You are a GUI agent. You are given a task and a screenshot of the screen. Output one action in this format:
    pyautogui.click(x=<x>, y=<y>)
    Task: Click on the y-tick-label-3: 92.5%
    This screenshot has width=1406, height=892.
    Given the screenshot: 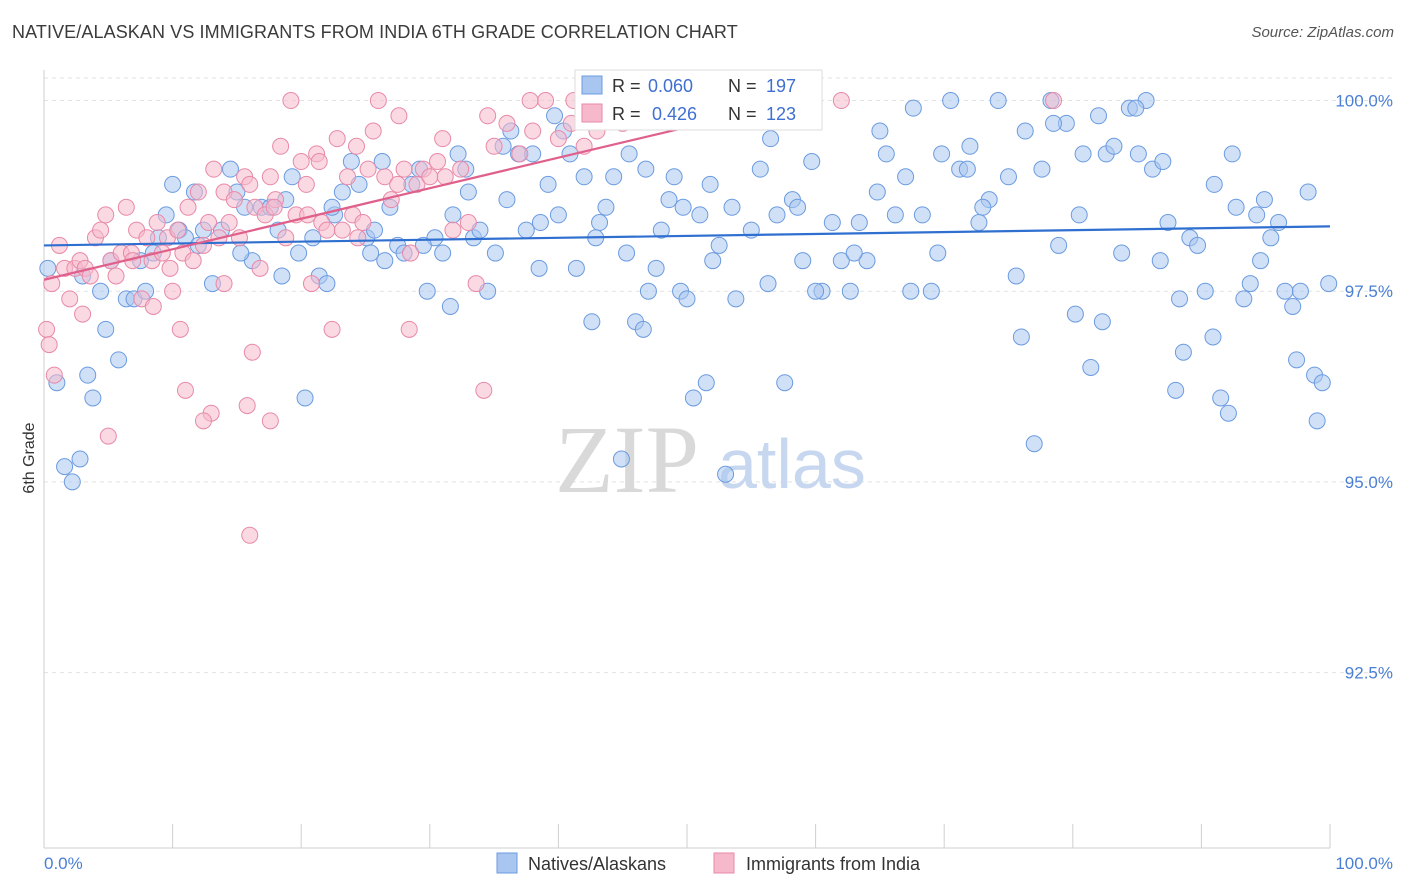 What is the action you would take?
    pyautogui.click(x=1369, y=673)
    